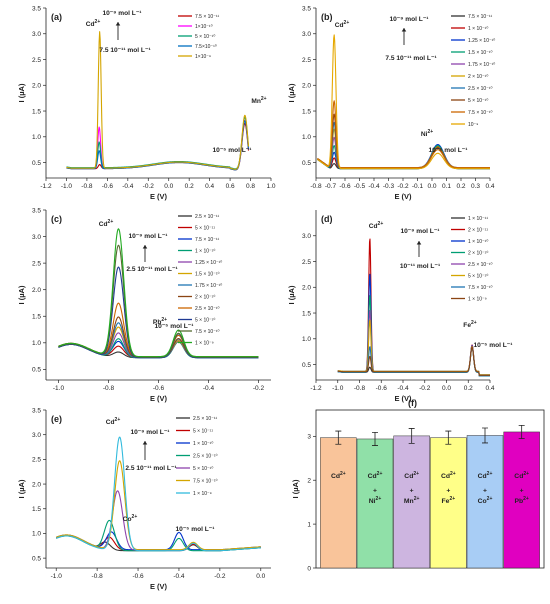 The height and width of the screenshot is (604, 550). What do you see at coordinates (327, 17) in the screenshot?
I see `panel-label: (b)` at bounding box center [327, 17].